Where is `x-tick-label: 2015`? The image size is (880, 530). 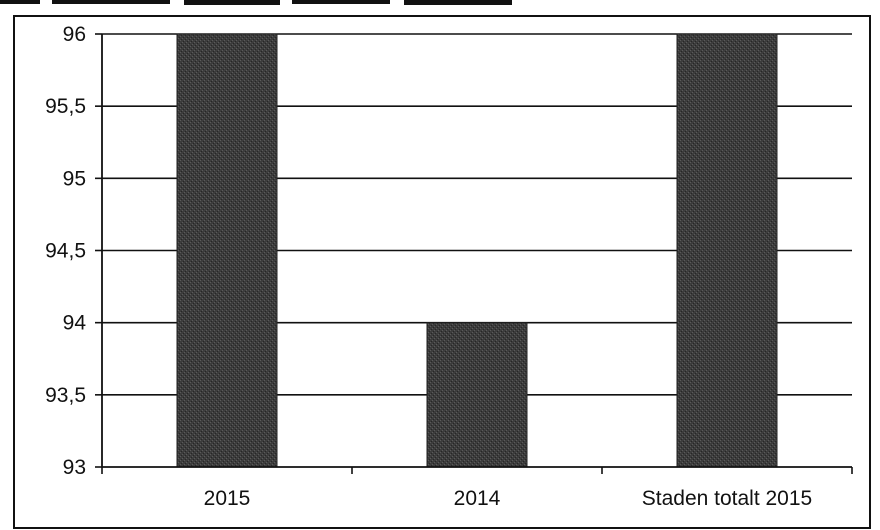
x-tick-label: 2015 is located at coordinates (227, 498).